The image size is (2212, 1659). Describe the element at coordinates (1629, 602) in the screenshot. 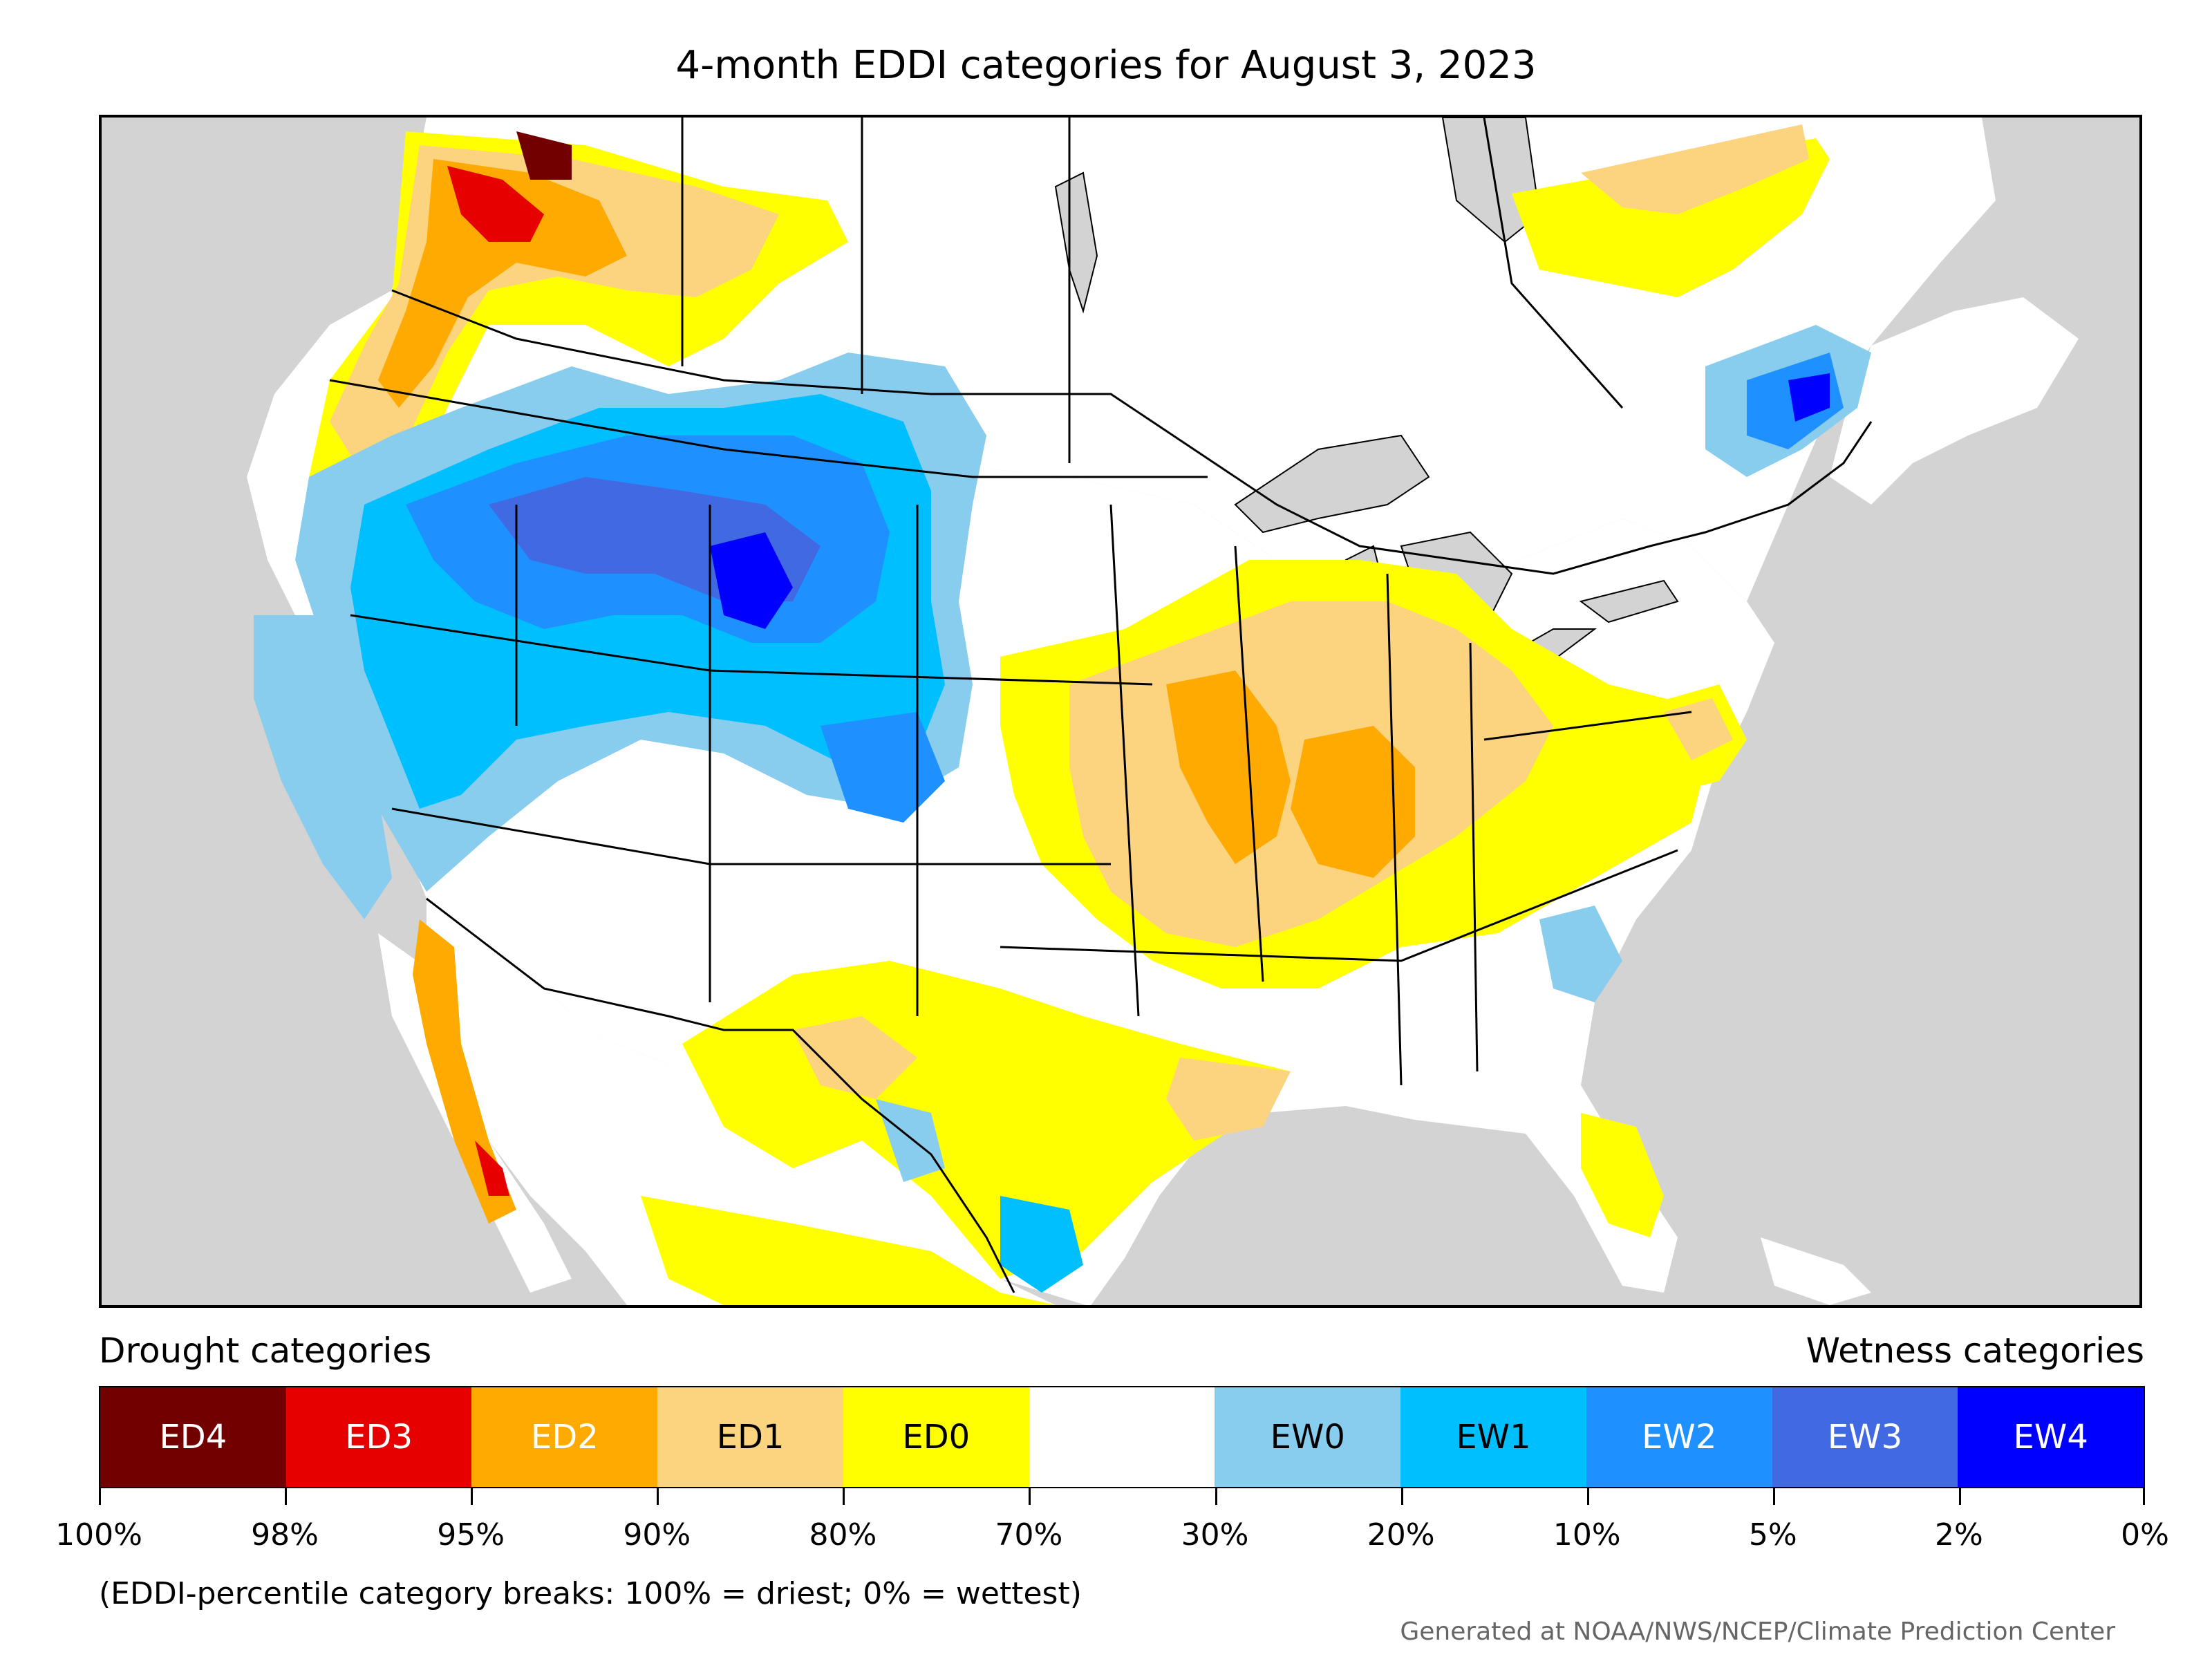

I see `lake-ontario` at that location.